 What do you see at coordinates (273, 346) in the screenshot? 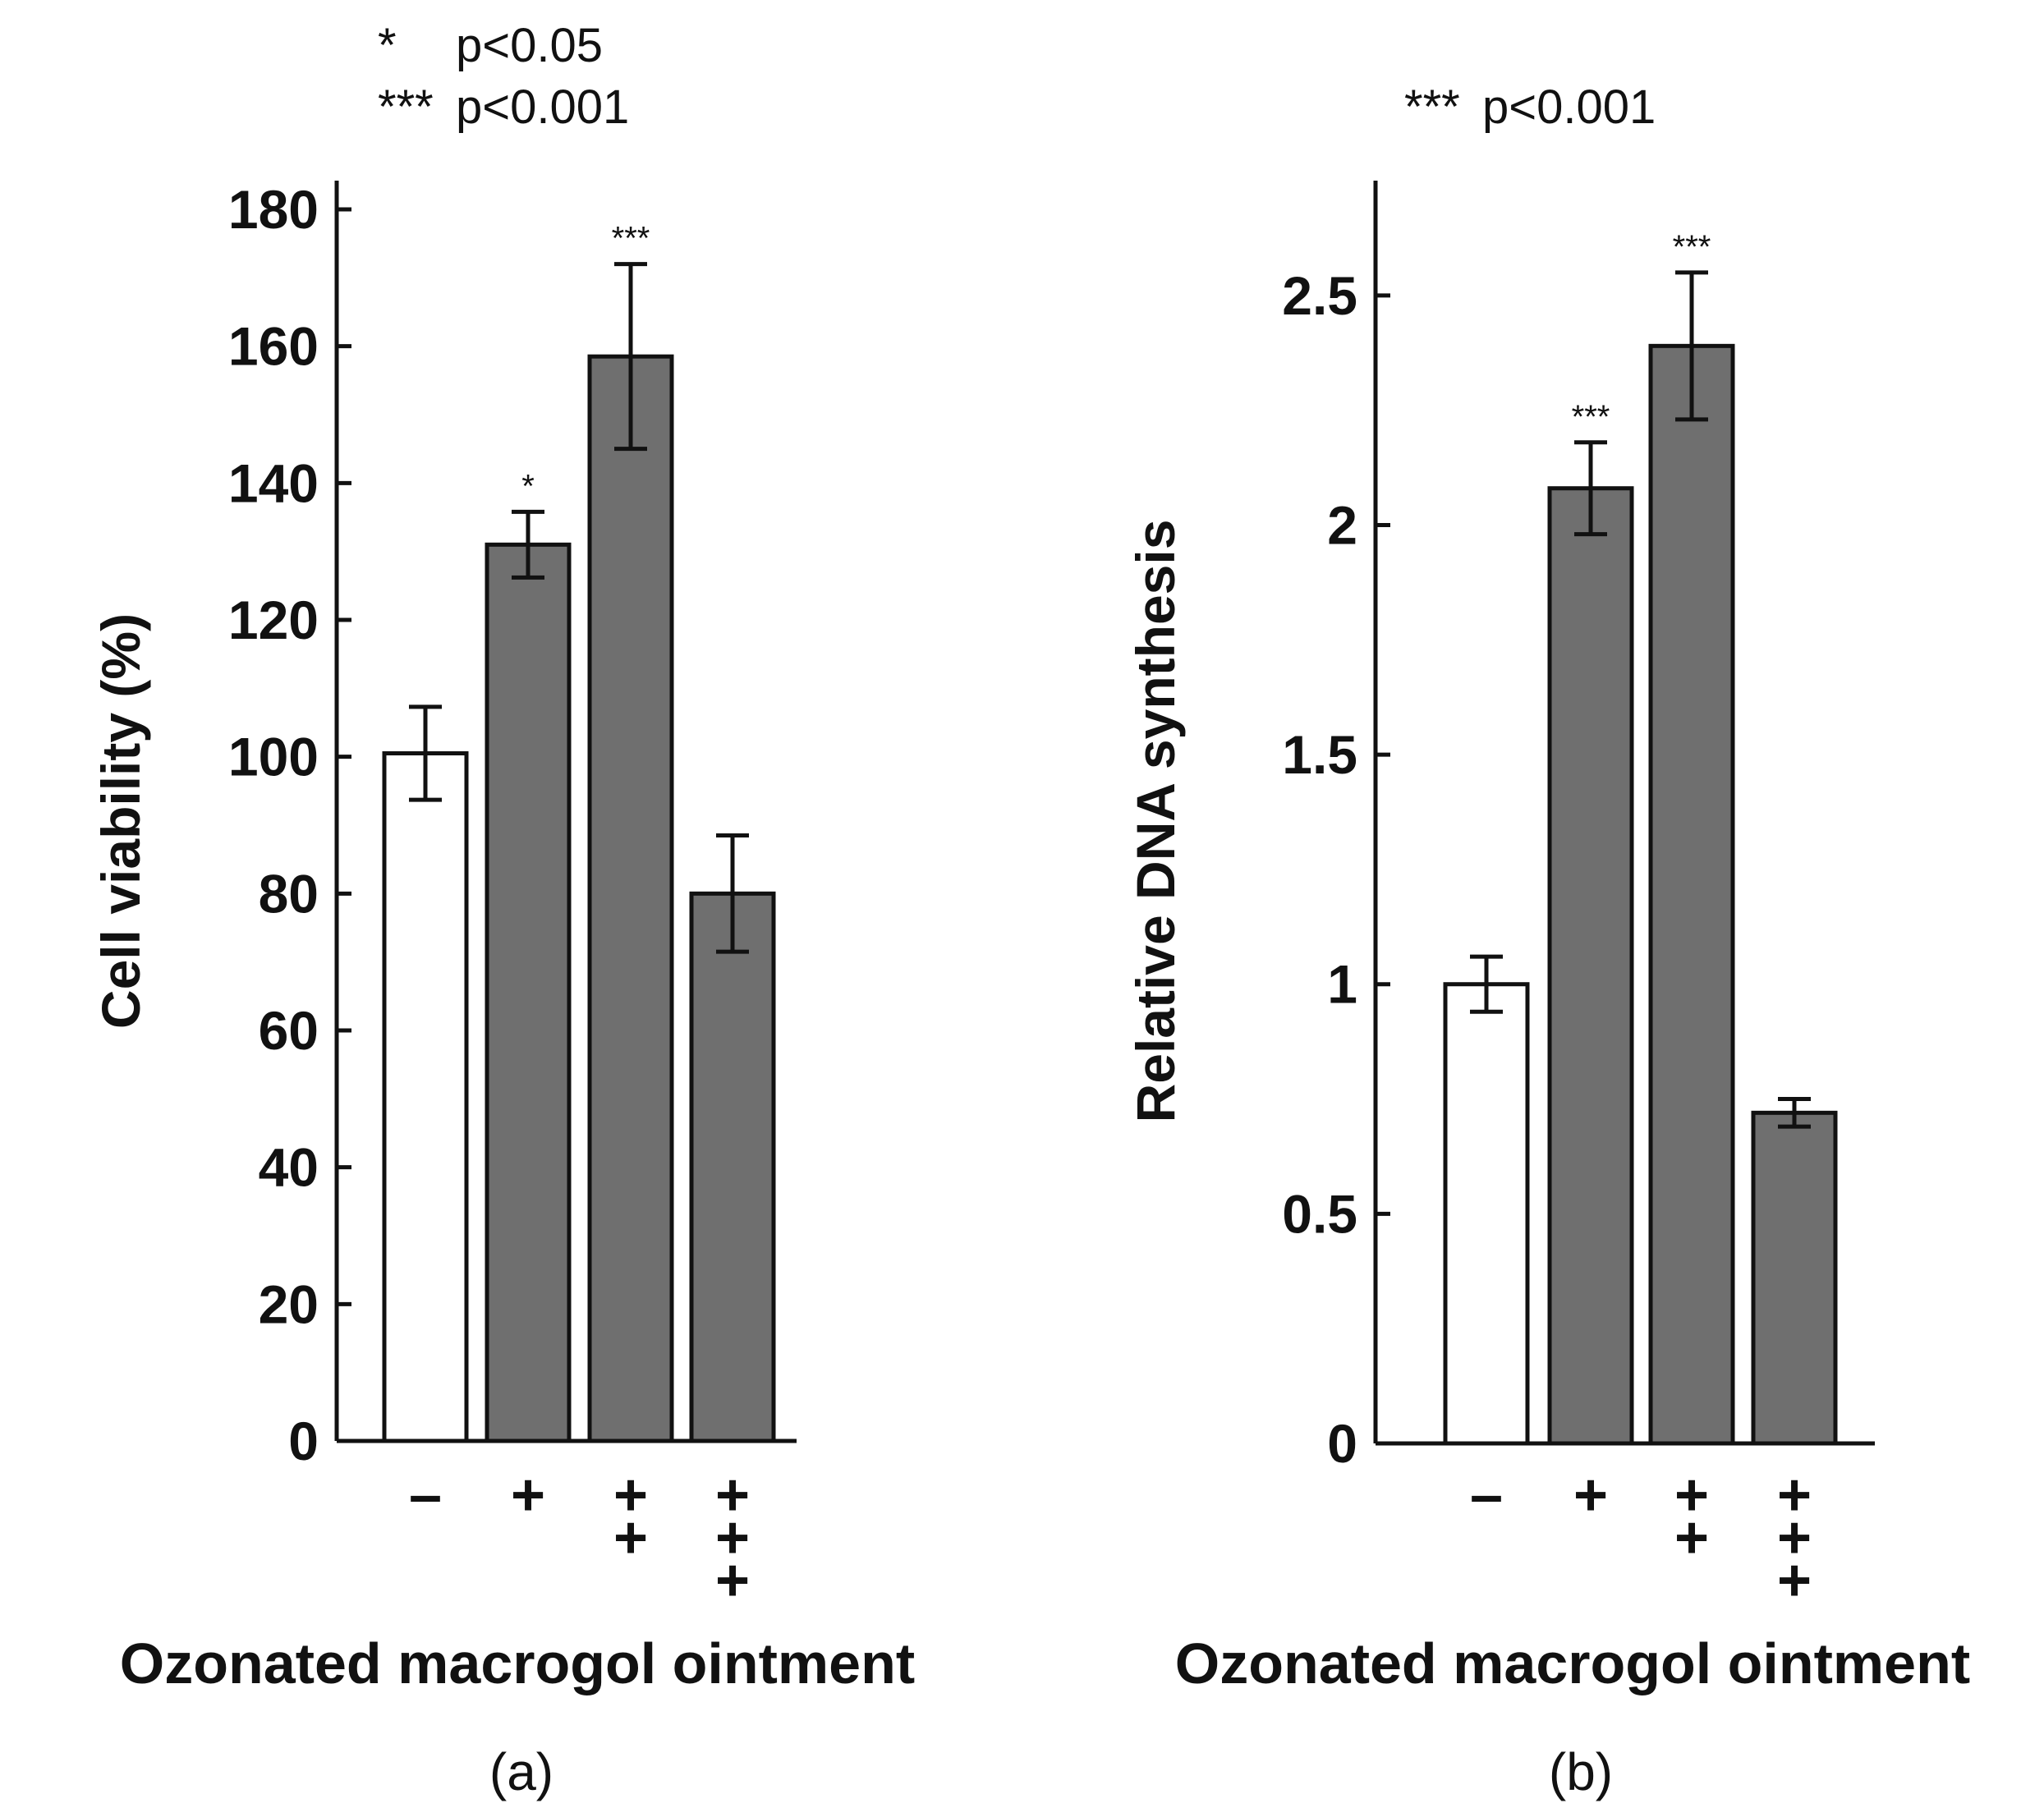
I see `y-tick-label: 160` at bounding box center [273, 346].